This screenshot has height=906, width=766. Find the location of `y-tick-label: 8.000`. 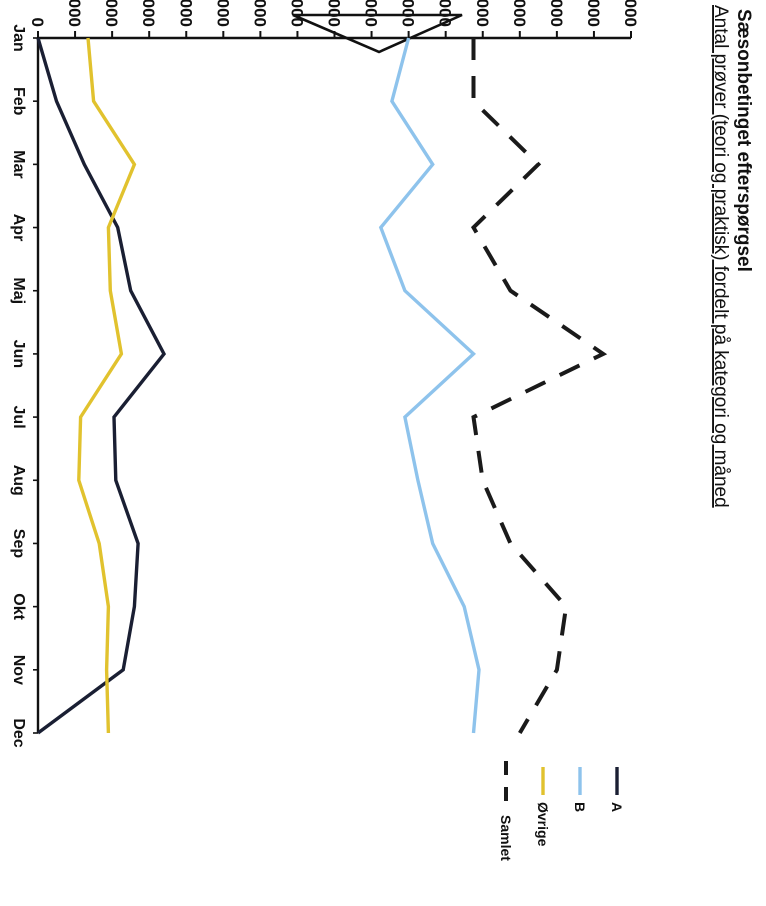

y-tick-label: 8.000 is located at coordinates (185, 13).